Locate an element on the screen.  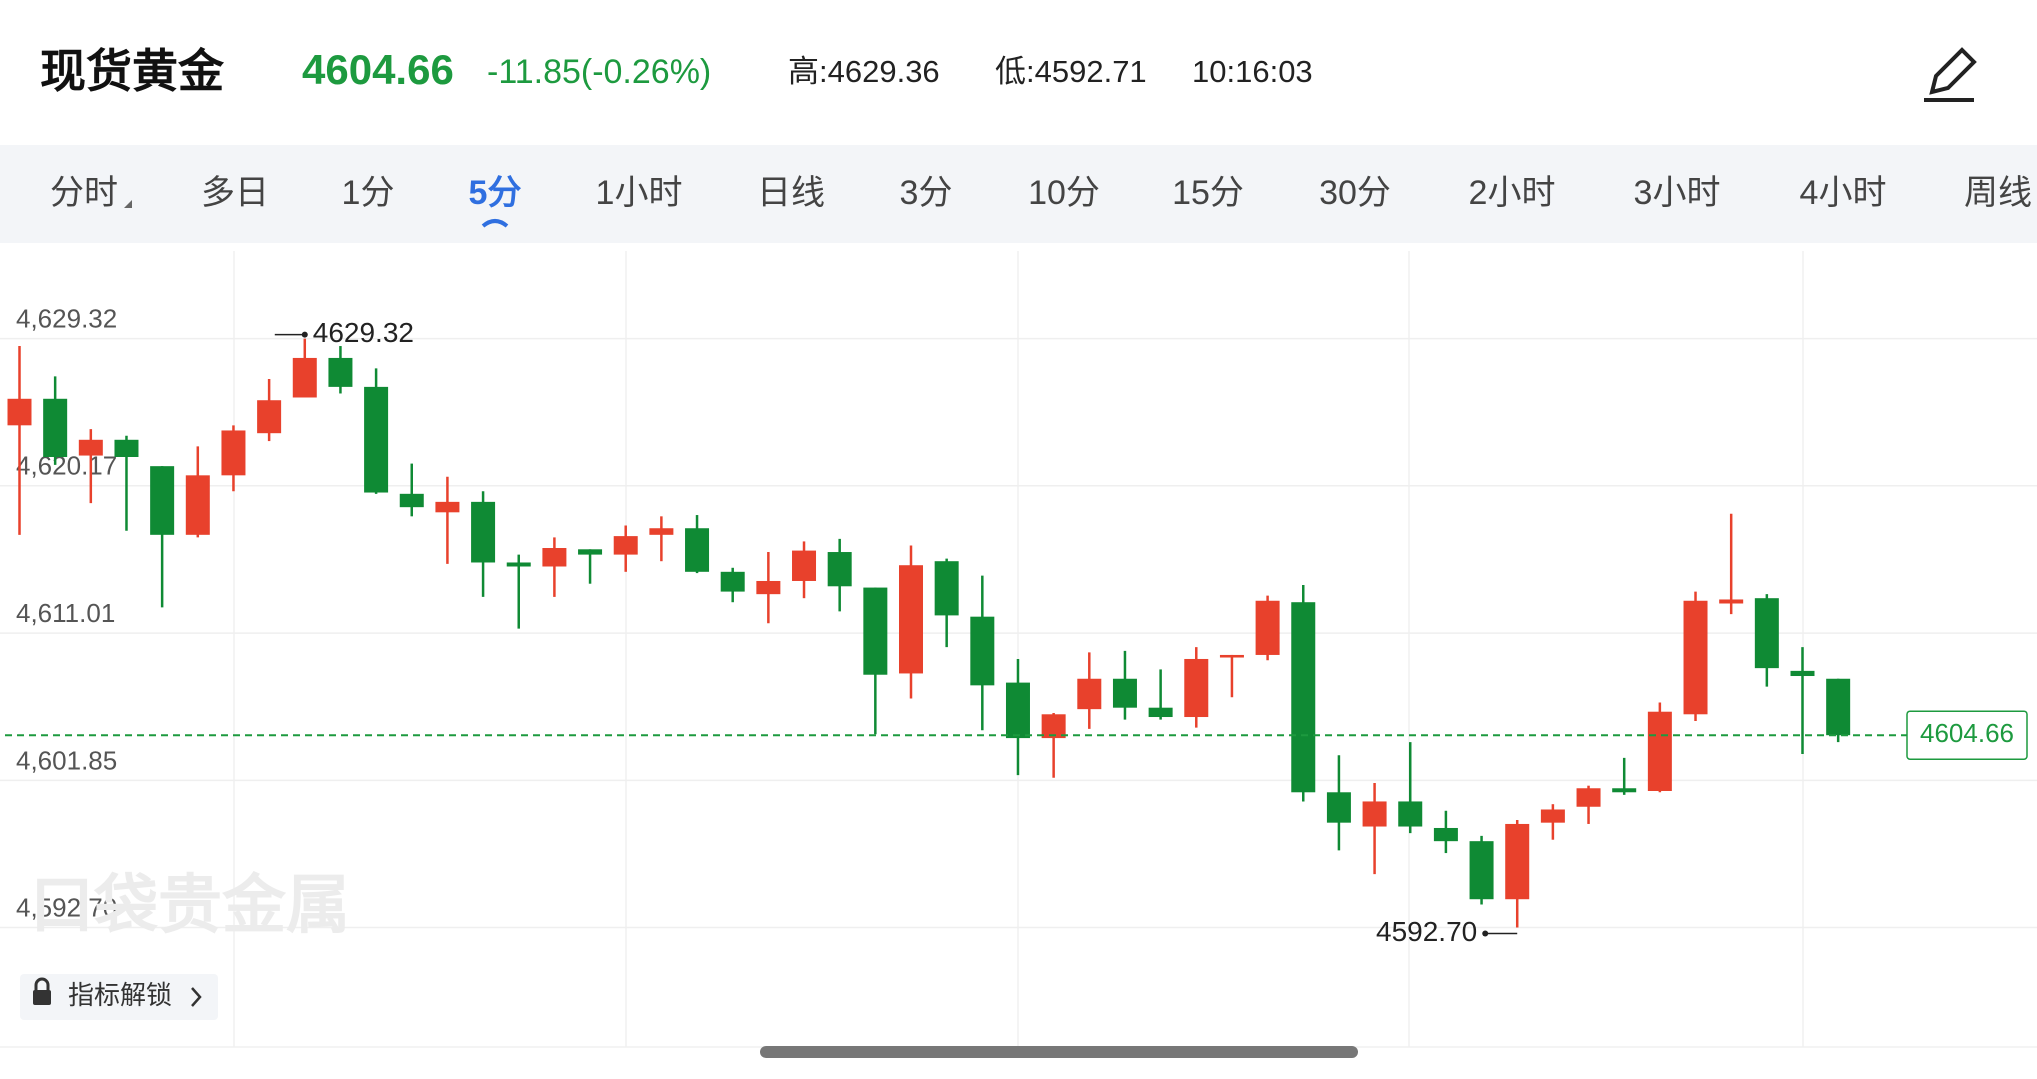
tab: 多日 is located at coordinates (235, 193).